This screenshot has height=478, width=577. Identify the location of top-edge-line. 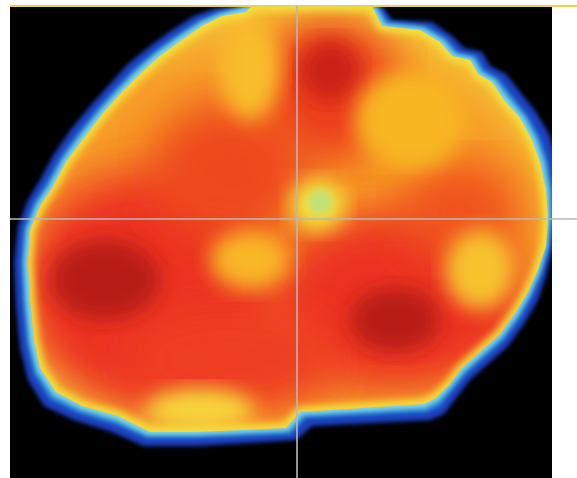
(293, 6).